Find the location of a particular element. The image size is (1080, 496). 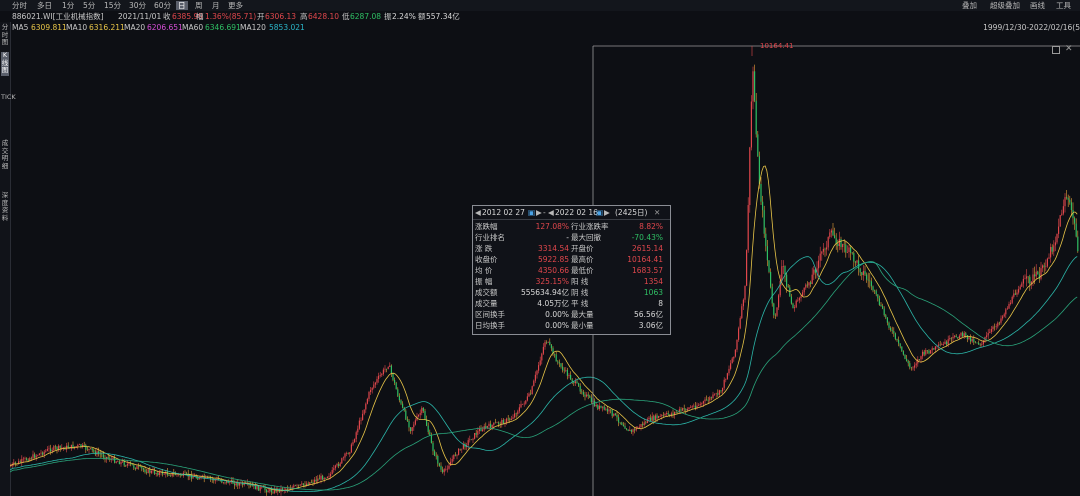

prev-end-icon: ◀ is located at coordinates (551, 212).